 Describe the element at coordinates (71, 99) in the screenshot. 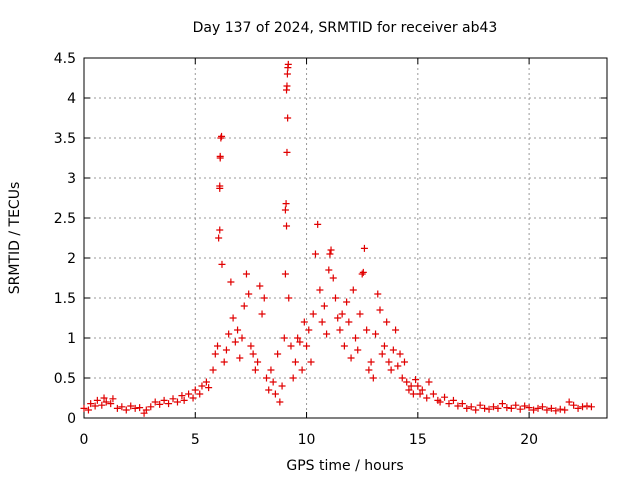

I see `y-tick-label: 4` at that location.